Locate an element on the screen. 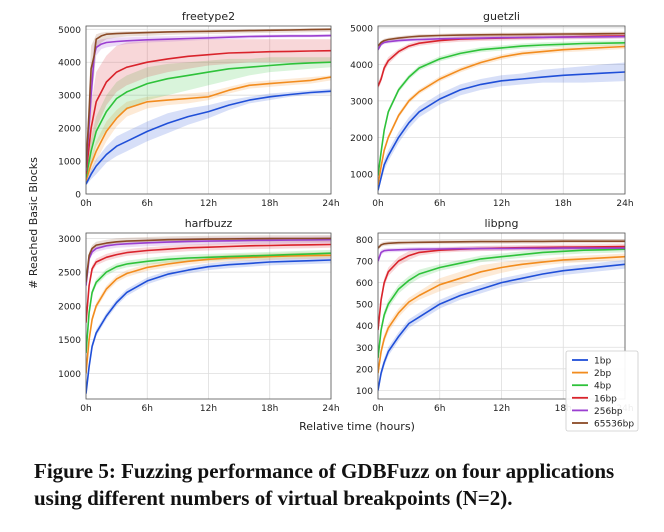 The height and width of the screenshot is (532, 664). panel-title: guetzli is located at coordinates (501, 16).